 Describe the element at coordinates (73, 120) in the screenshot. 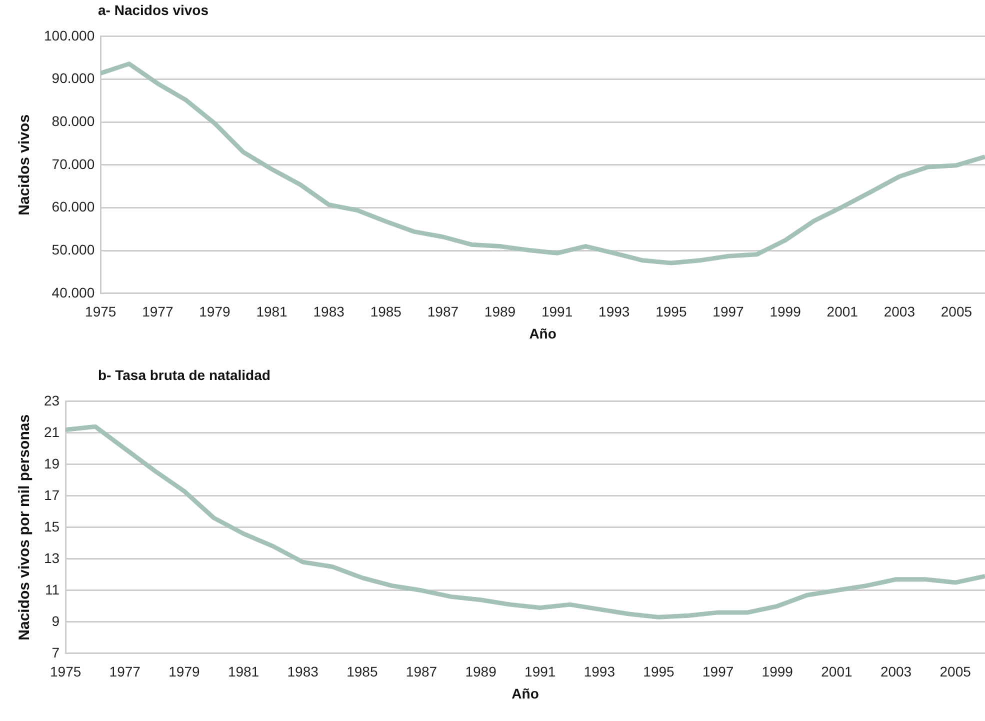

I see `y-tick-label: 80.000` at that location.